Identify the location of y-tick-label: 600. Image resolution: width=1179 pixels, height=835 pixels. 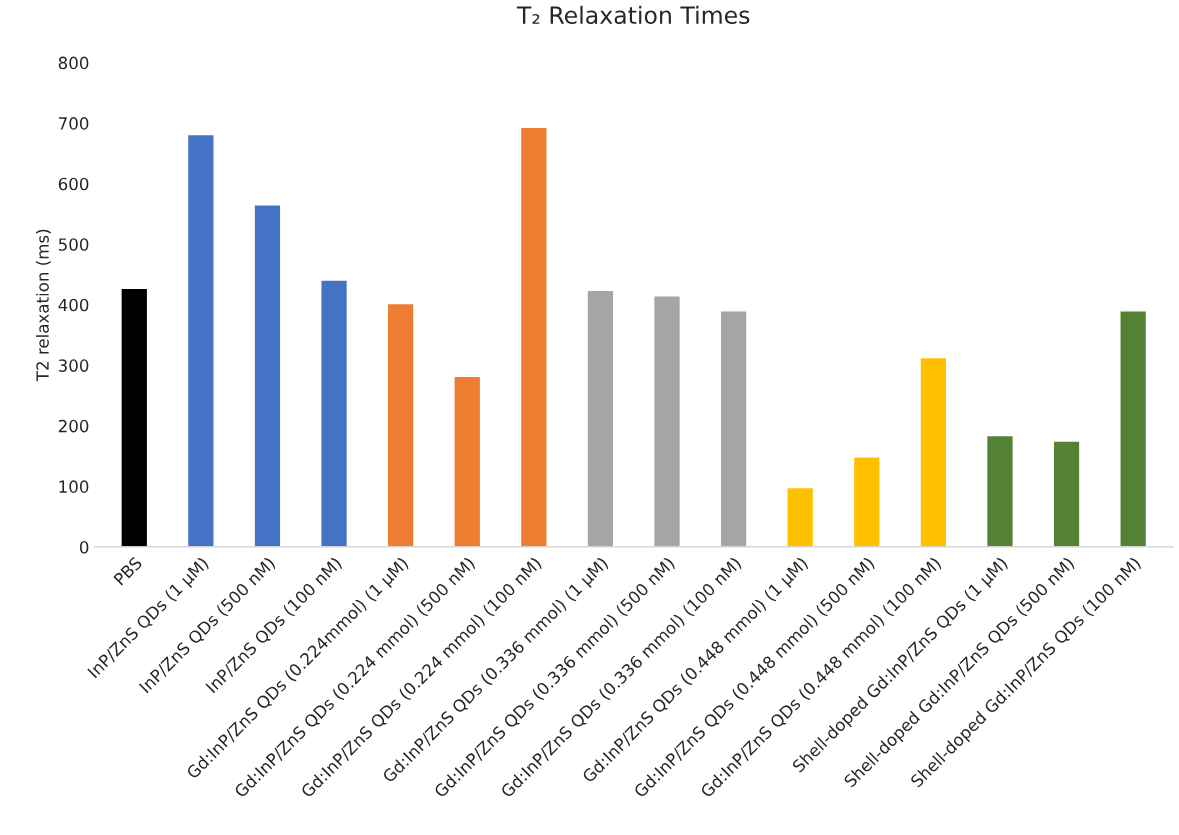
(73, 184).